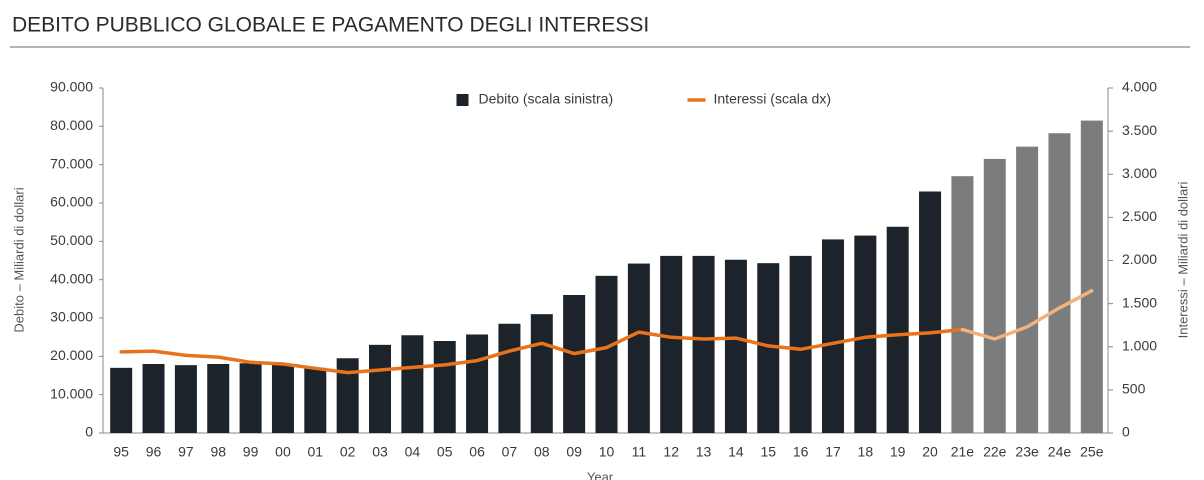 The width and height of the screenshot is (1204, 480). What do you see at coordinates (1027, 452) in the screenshot?
I see `x-tick-label: 23e` at bounding box center [1027, 452].